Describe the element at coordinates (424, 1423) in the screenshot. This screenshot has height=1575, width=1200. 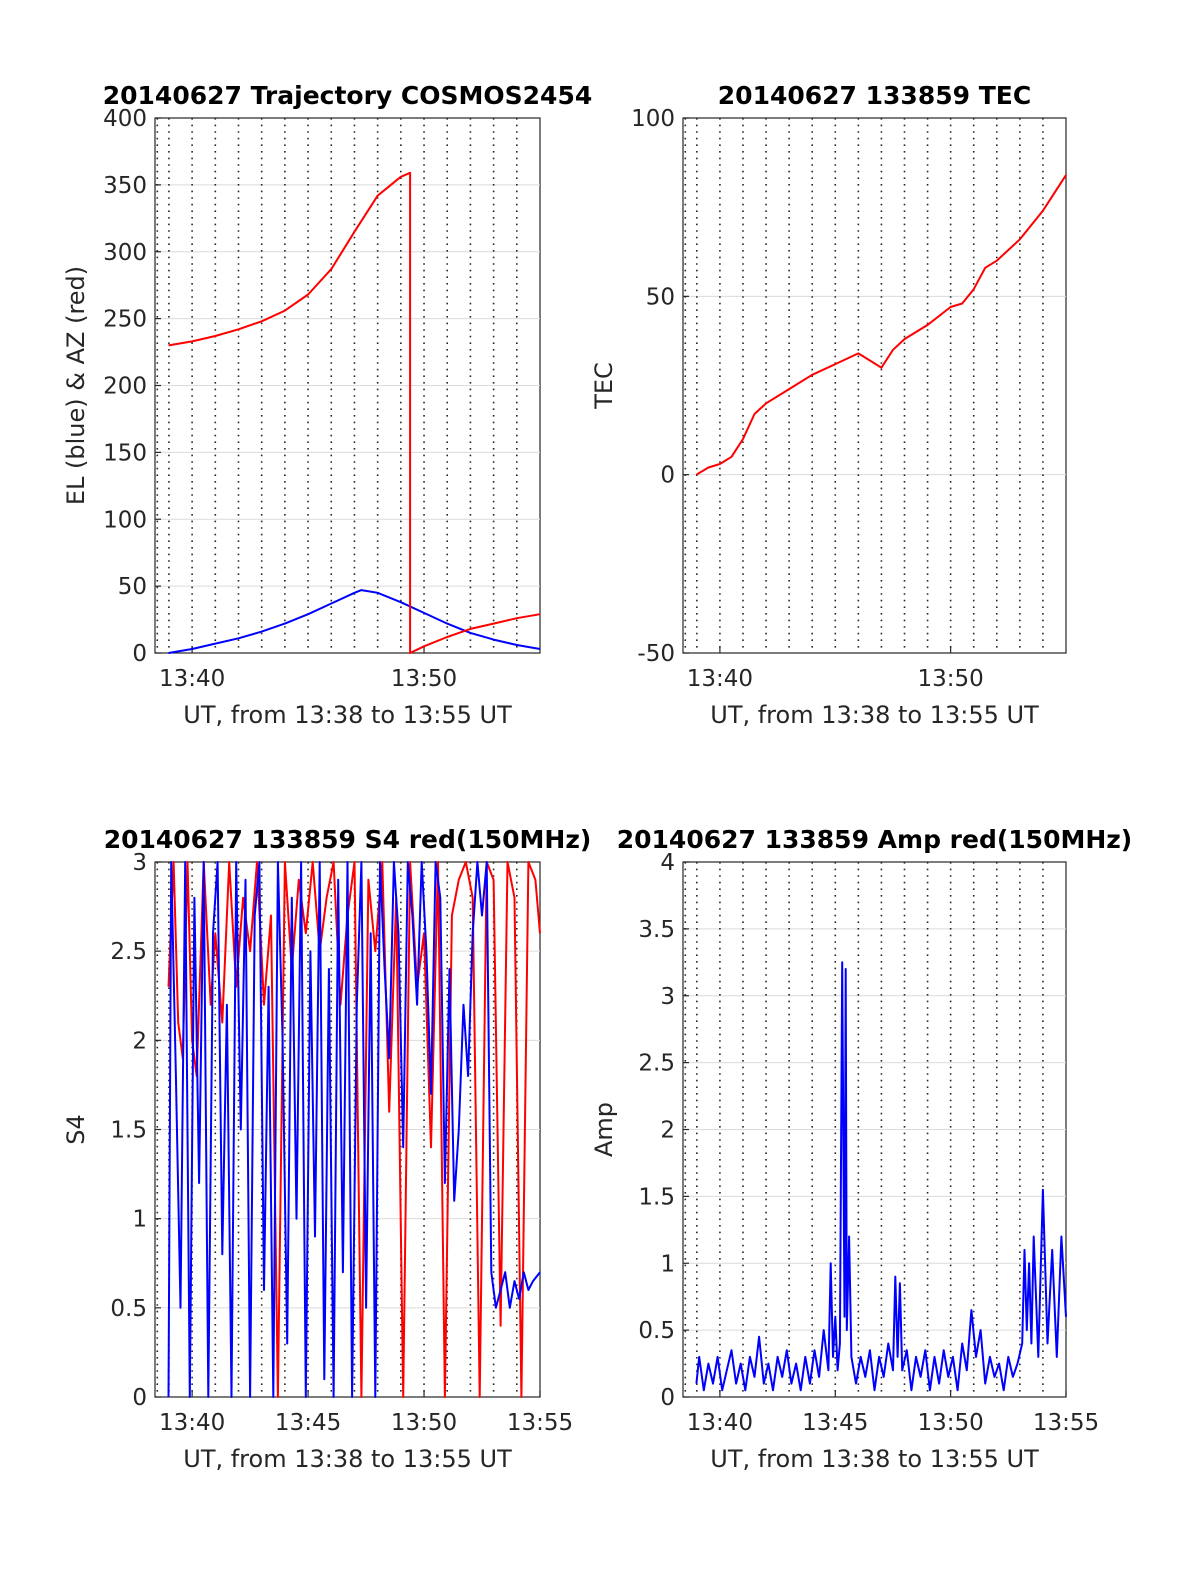
I see `s4-xtick-label: 13:50` at that location.